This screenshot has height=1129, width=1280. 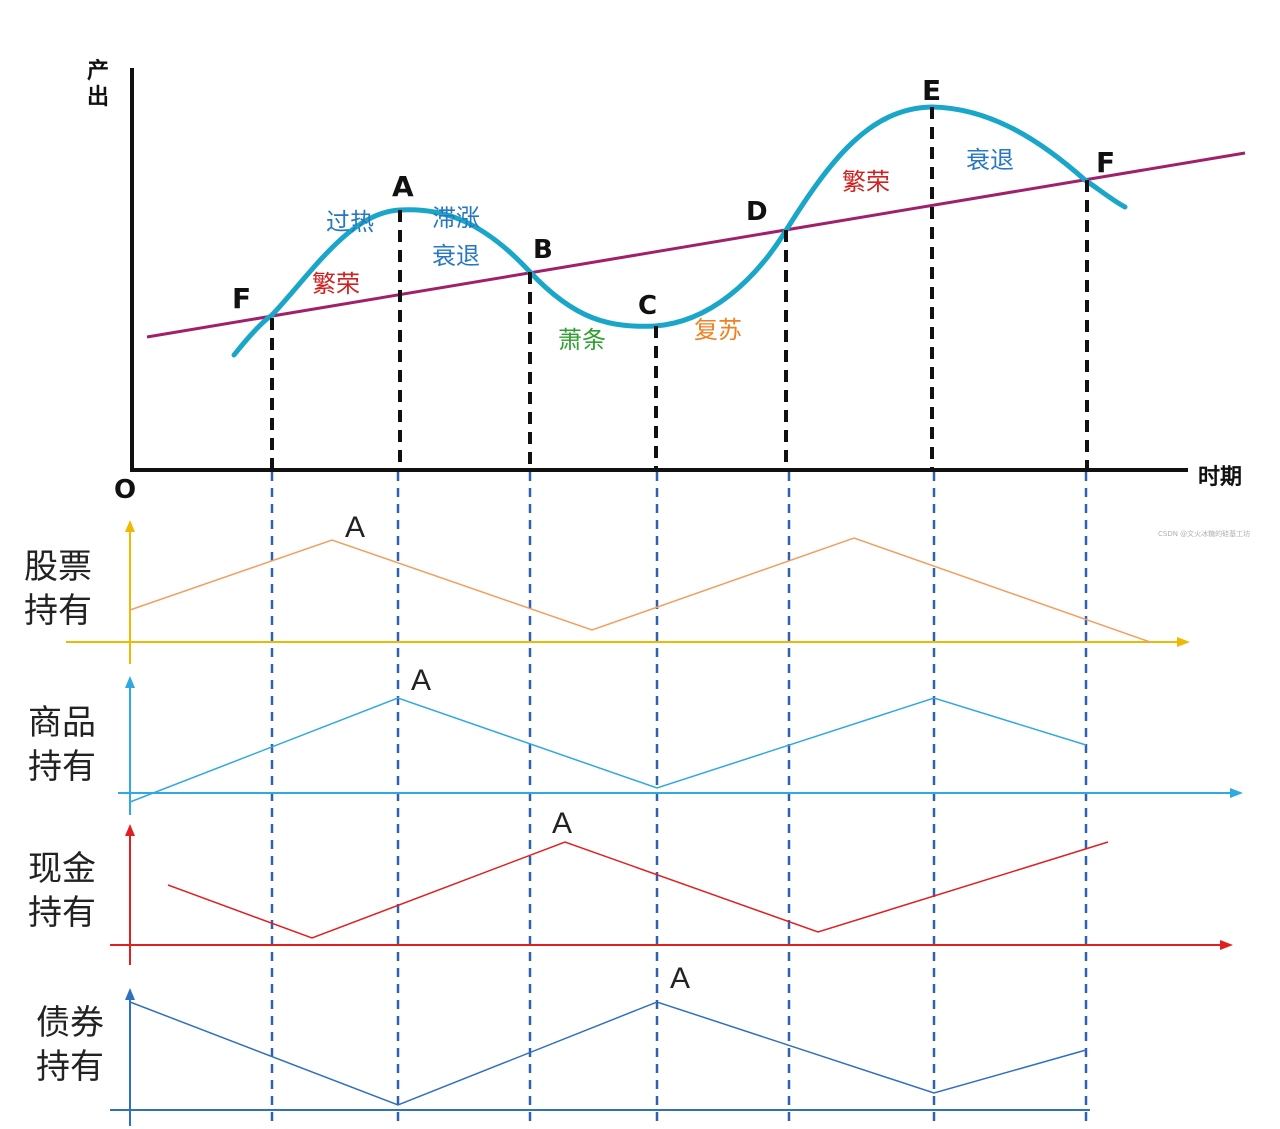 What do you see at coordinates (1226, 945) in the screenshot?
I see `row-cash-x-arrow` at bounding box center [1226, 945].